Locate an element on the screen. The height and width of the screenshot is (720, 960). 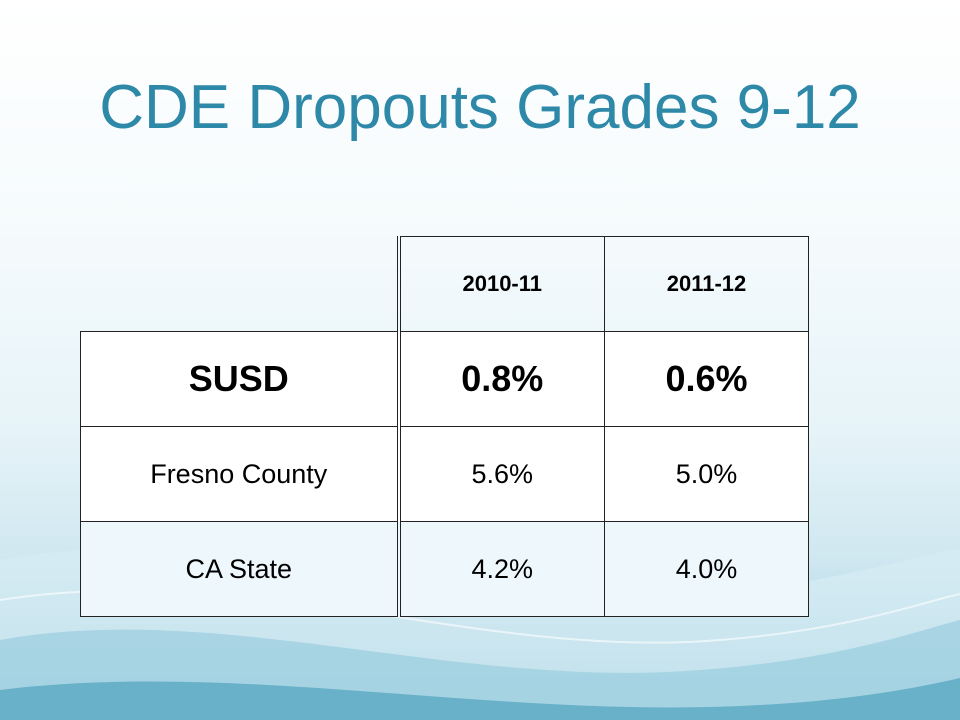
row-label-ca-state: CA State is located at coordinates (239, 569).